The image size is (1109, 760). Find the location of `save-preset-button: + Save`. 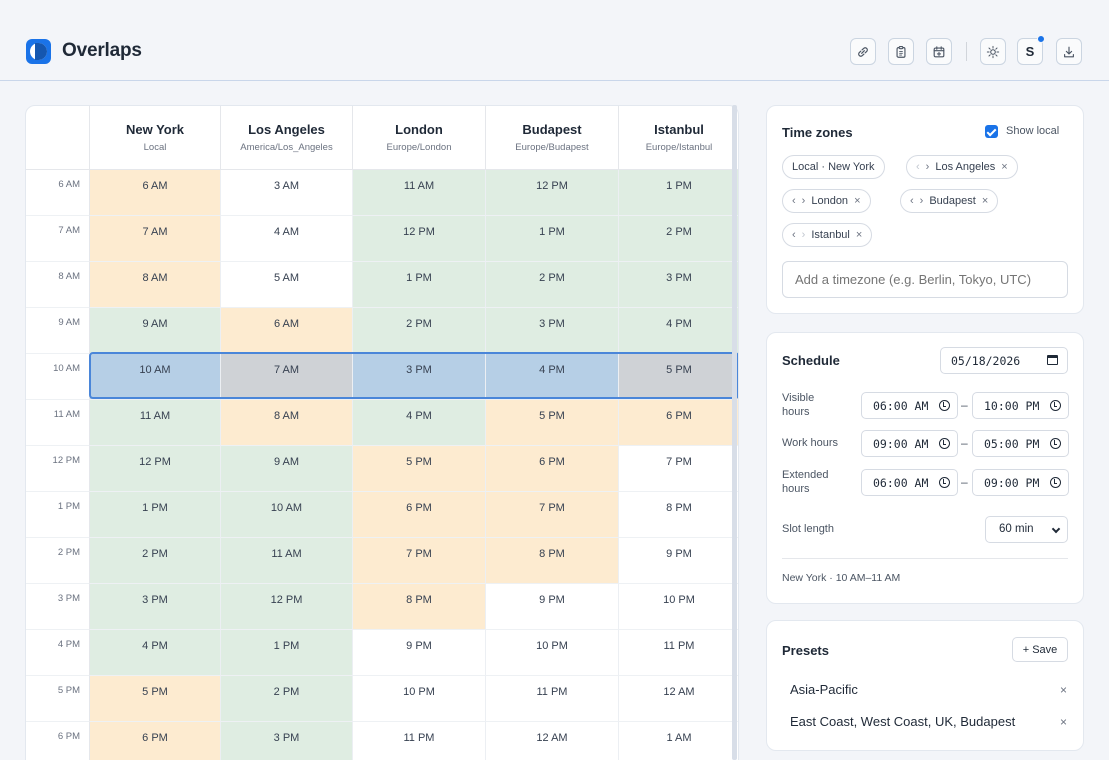

save-preset-button: + Save is located at coordinates (1040, 649).